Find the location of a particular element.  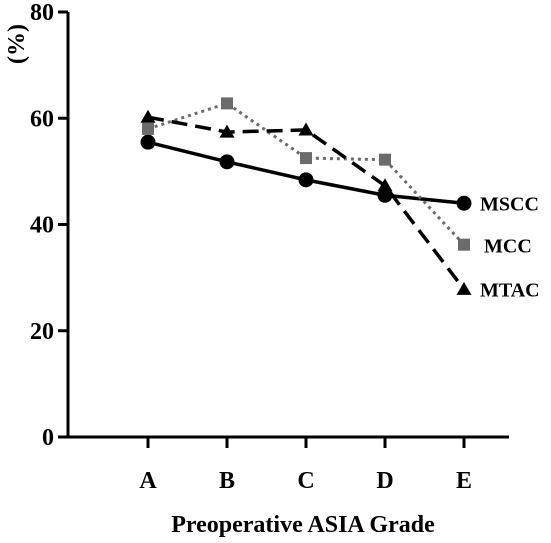

series-label-mcc: MCC is located at coordinates (508, 247).